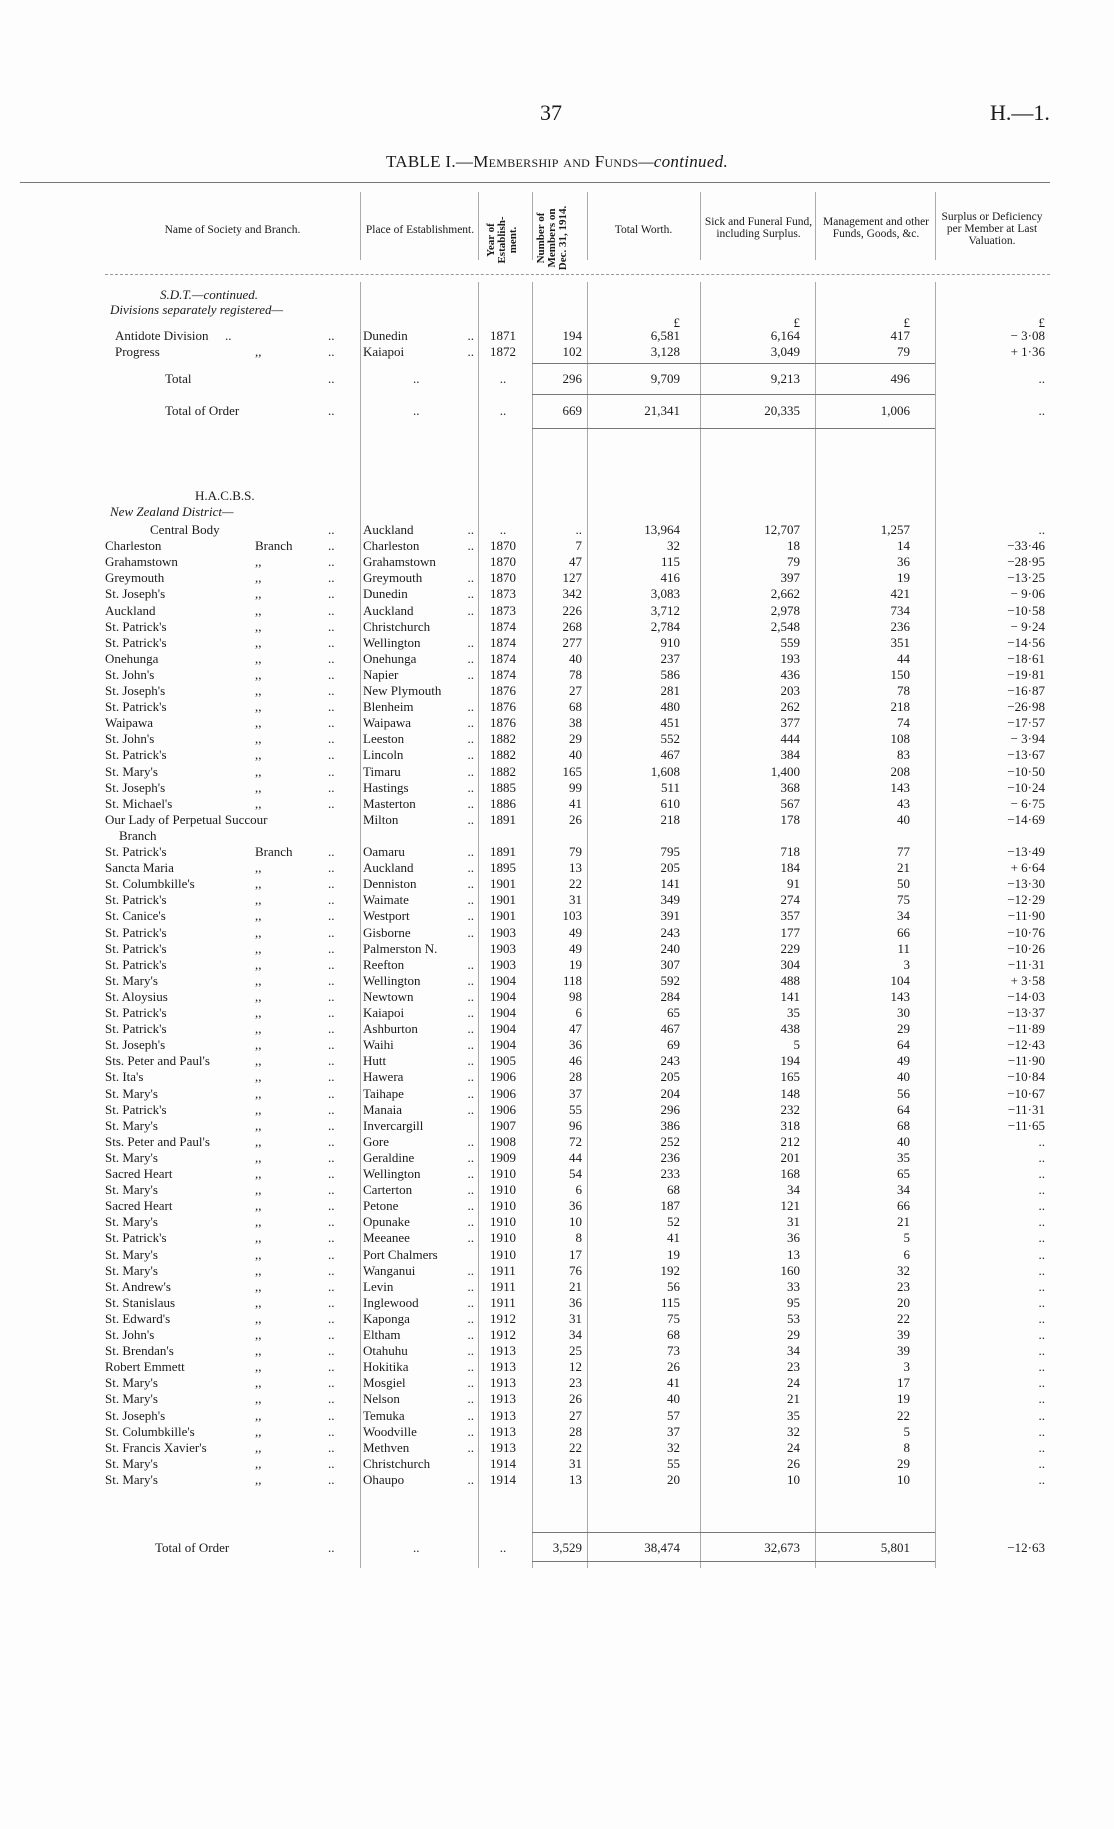 This screenshot has height=1829, width=1114. What do you see at coordinates (670, 980) in the screenshot?
I see `total-worth-cell: 592` at bounding box center [670, 980].